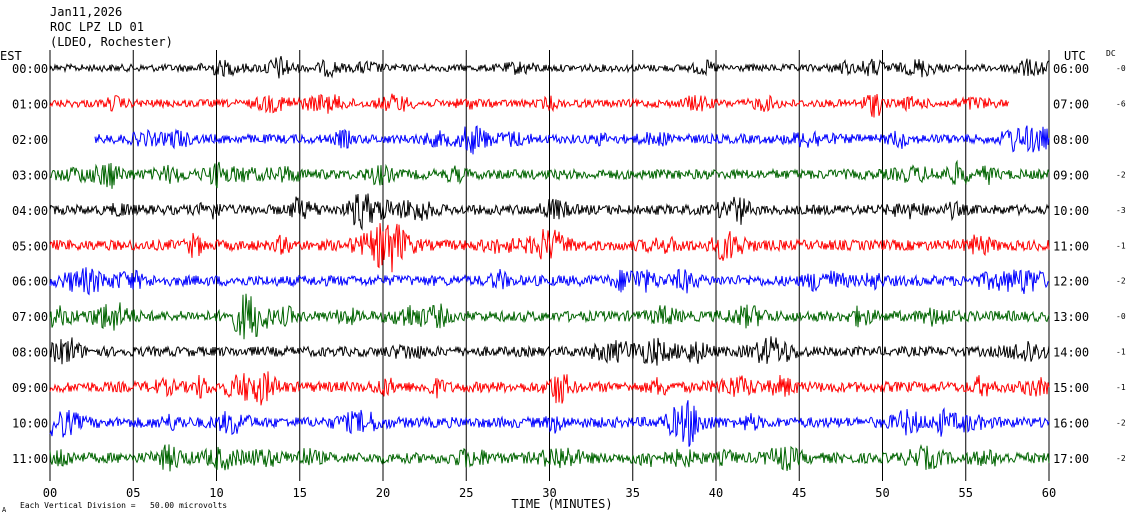 Image resolution: width=1130 pixels, height=523 pixels. I want to click on est-hour-label: 06:00, so click(30, 282).